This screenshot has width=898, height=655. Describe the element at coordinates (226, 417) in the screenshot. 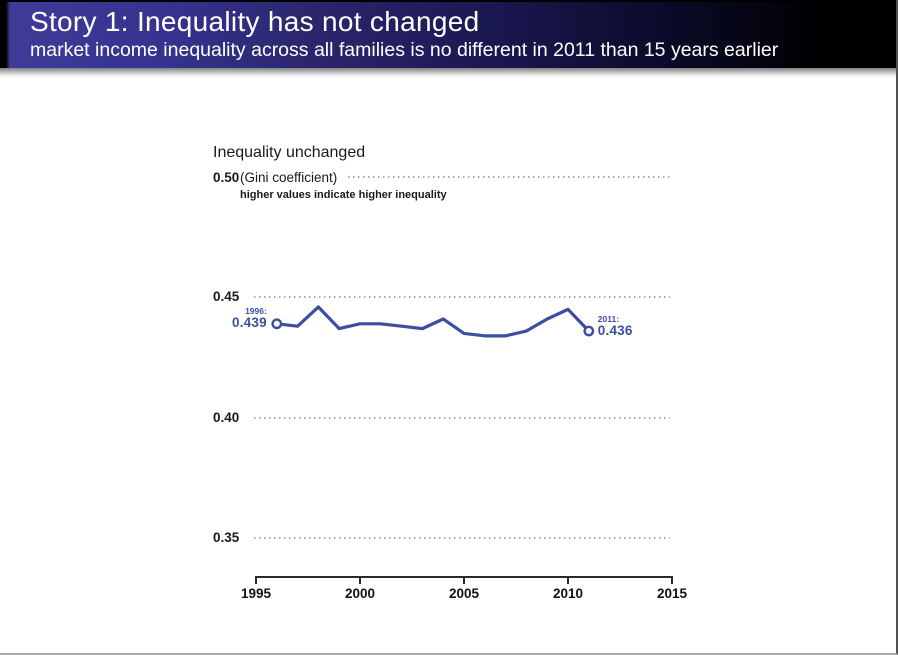

I see `y-tick-040: 0.40` at that location.